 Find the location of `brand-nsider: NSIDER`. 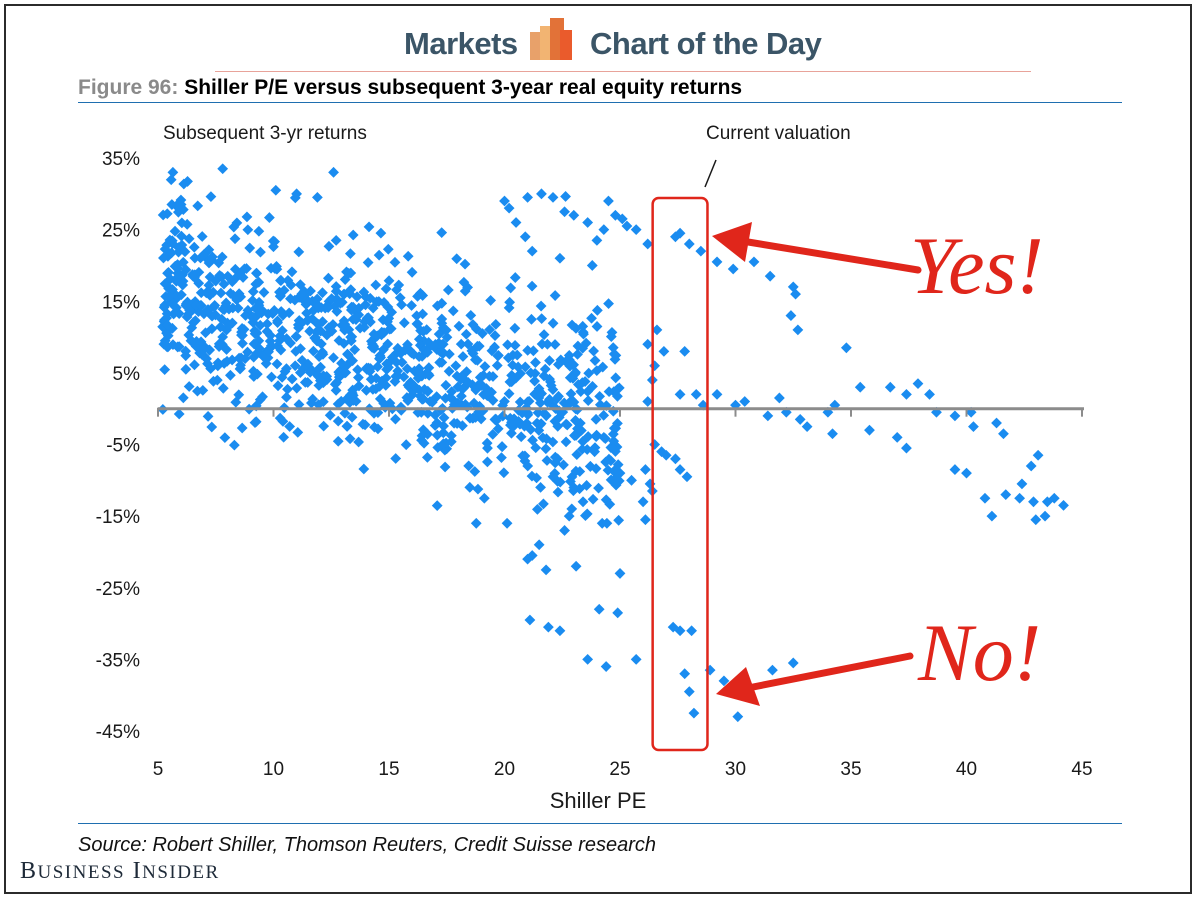

brand-nsider: NSIDER is located at coordinates (181, 872).